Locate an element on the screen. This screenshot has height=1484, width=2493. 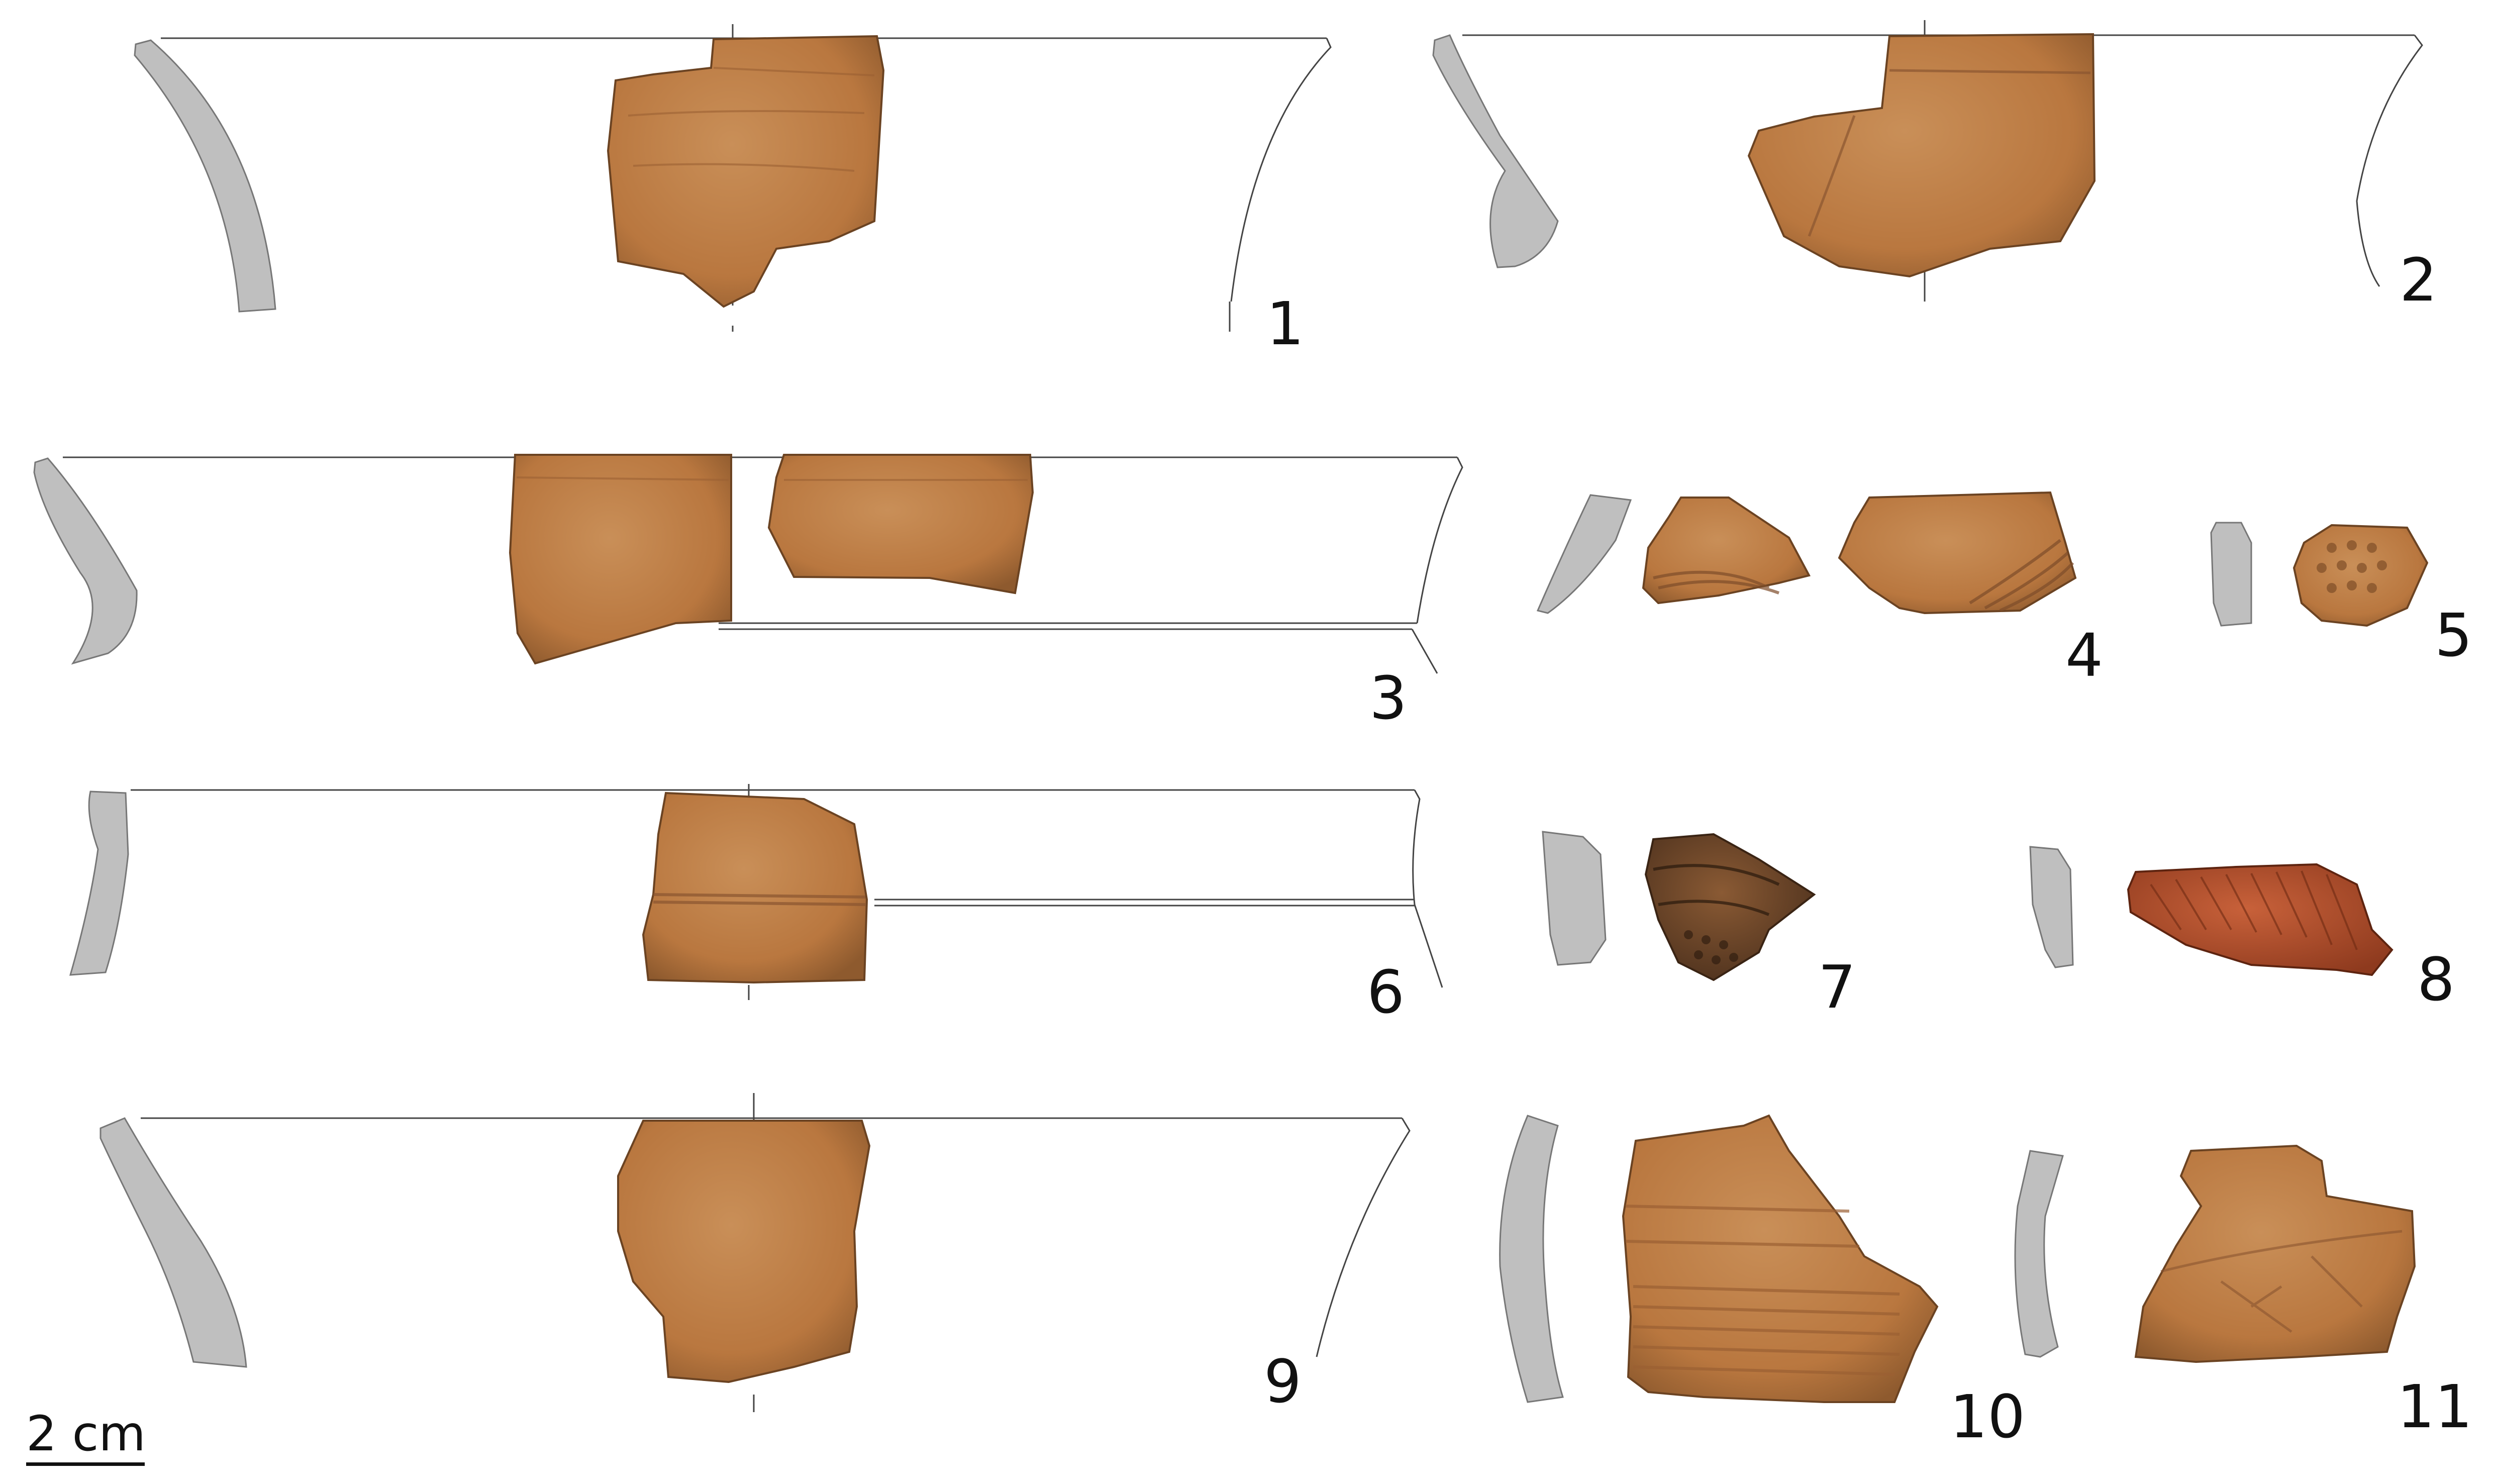
figure-10-number: 10 is located at coordinates (1988, 1416).